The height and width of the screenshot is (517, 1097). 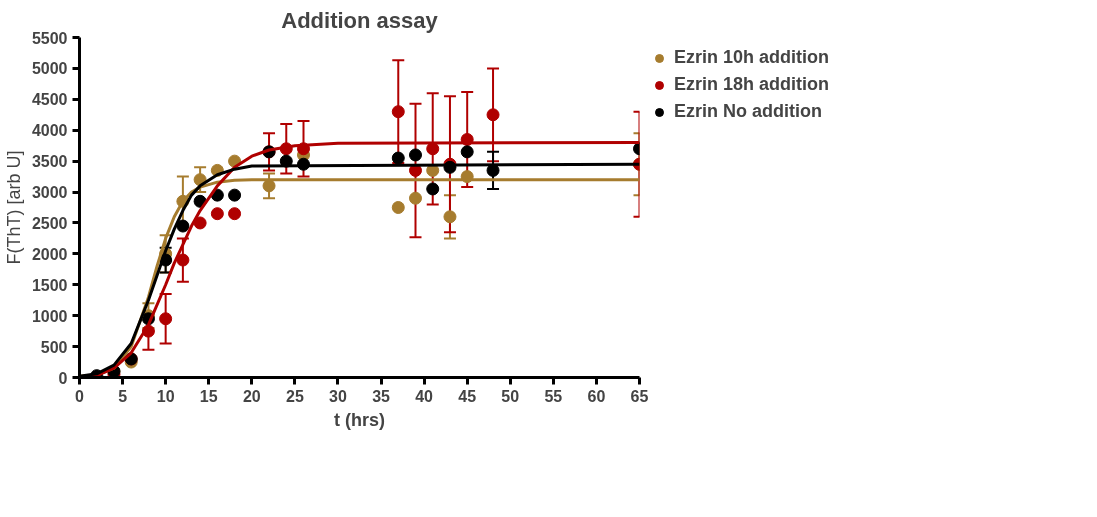 I want to click on y-tick-label: 1000, so click(x=49, y=316).